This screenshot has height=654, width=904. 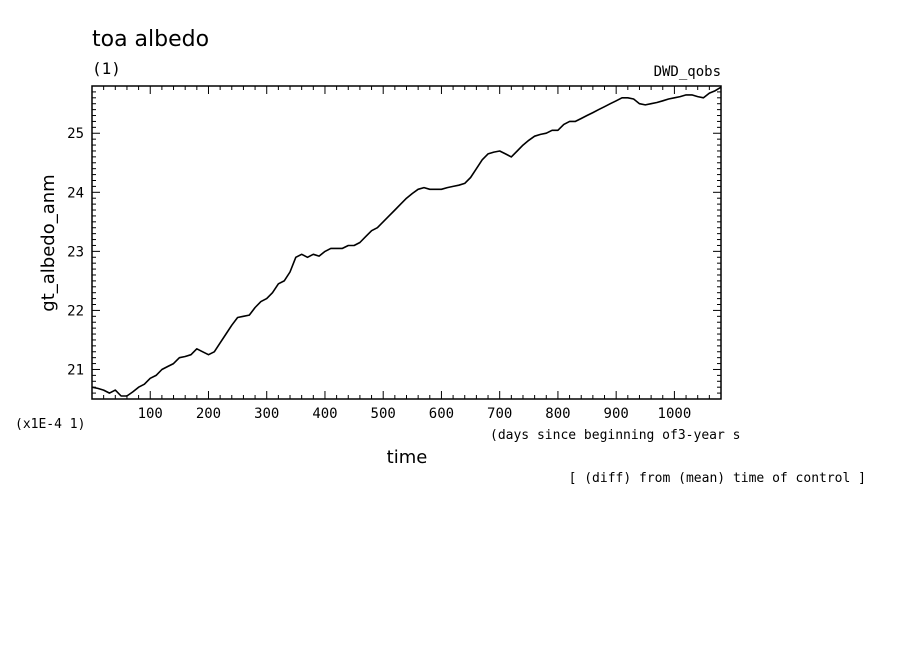 What do you see at coordinates (75, 134) in the screenshot?
I see `y-tick-label: 25` at bounding box center [75, 134].